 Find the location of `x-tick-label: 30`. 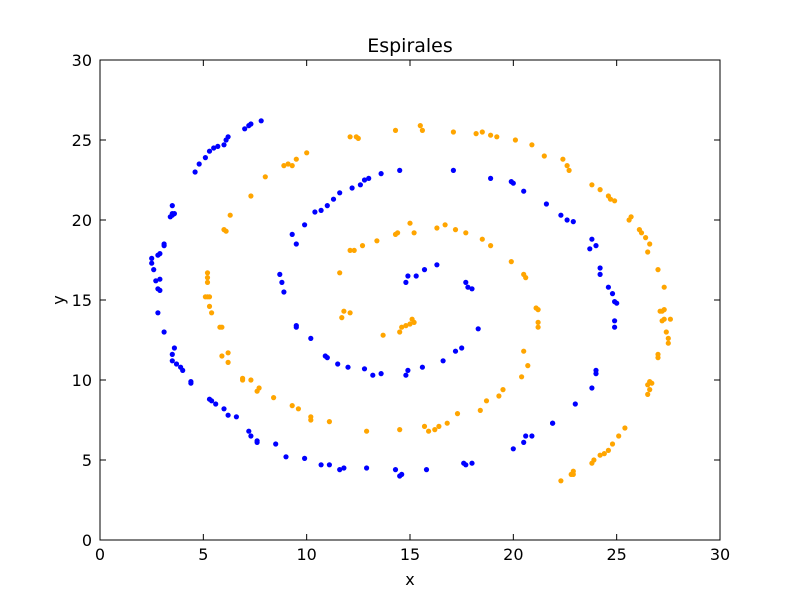

x-tick-label: 30 is located at coordinates (720, 554).